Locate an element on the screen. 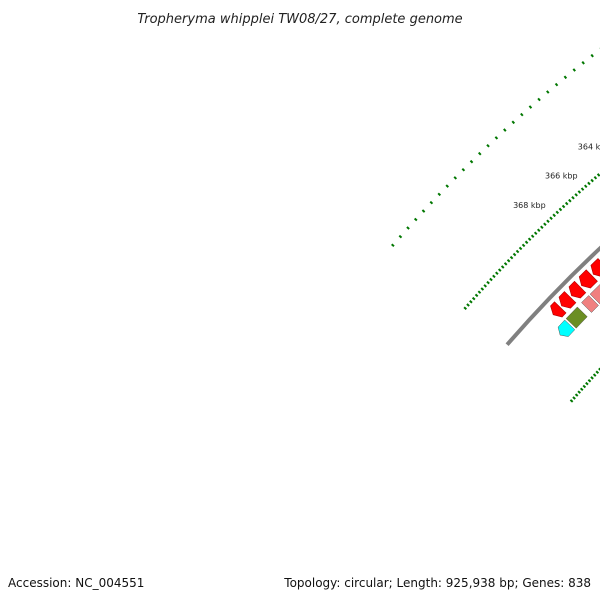 The width and height of the screenshot is (600, 600). extra-feature-bar is located at coordinates (566, 328).